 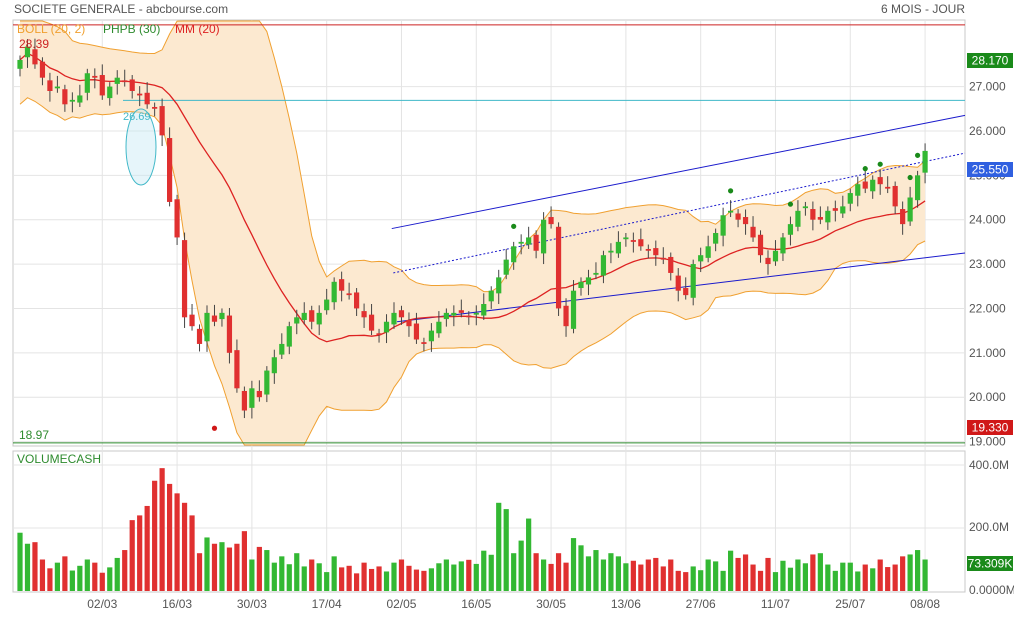 What do you see at coordinates (991, 590) in the screenshot?
I see `volume-tick-0: 0.0000M` at bounding box center [991, 590].